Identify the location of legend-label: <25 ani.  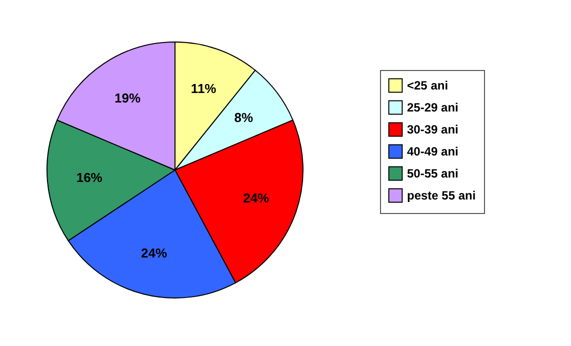
(427, 85).